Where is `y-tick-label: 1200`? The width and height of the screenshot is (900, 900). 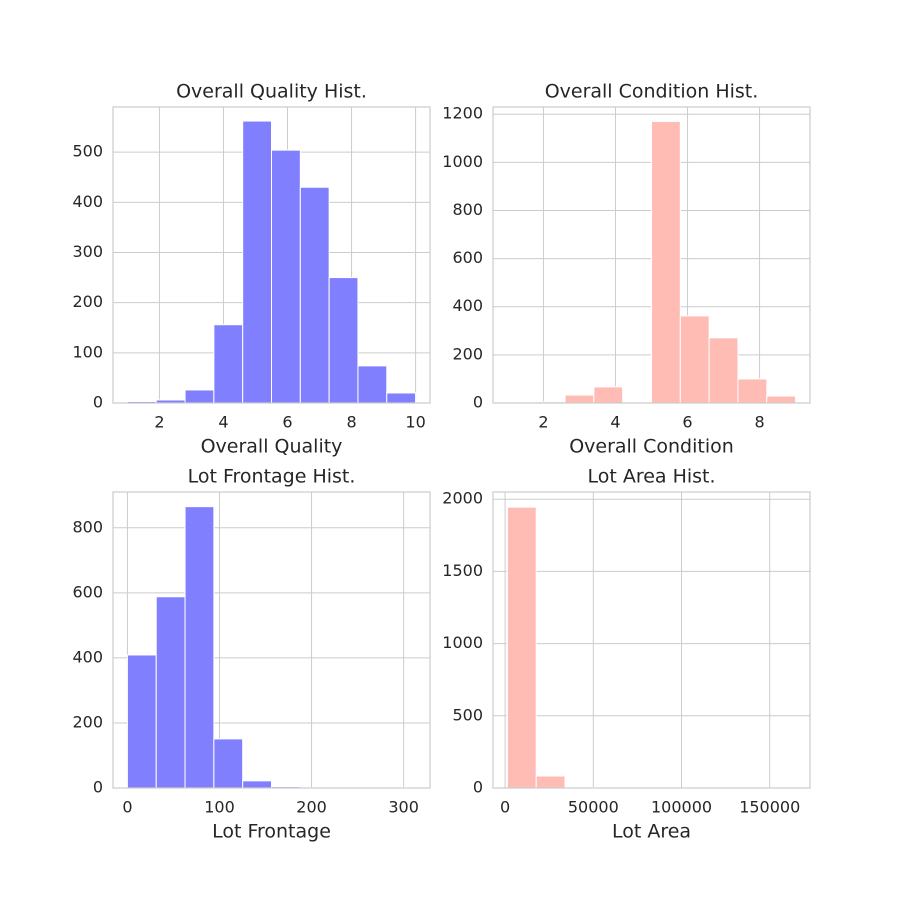
y-tick-label: 1200 is located at coordinates (462, 113).